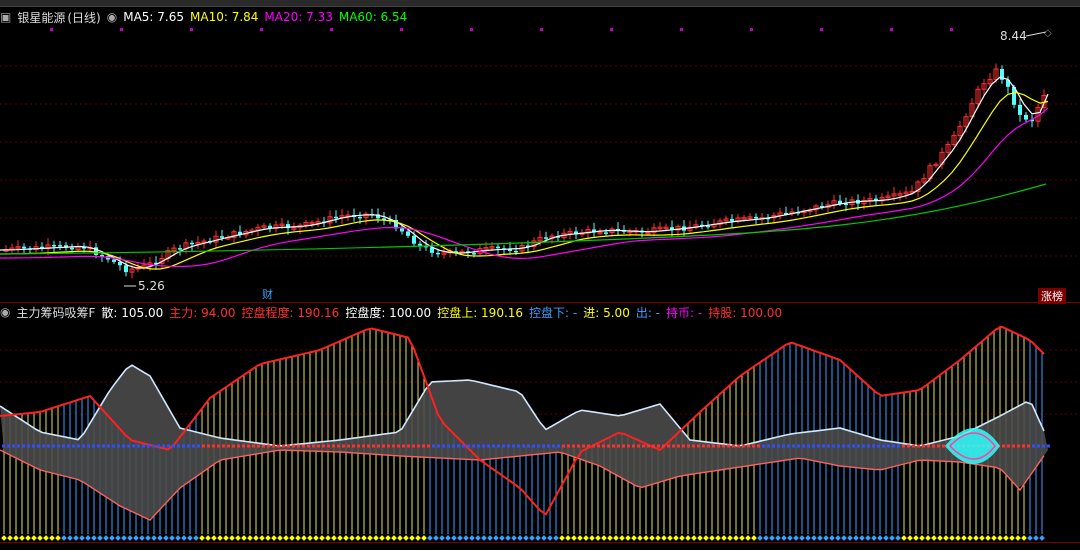 Image resolution: width=1080 pixels, height=550 pixels. Describe the element at coordinates (1052, 296) in the screenshot. I see `zhangbang-button: 涨榜` at that location.